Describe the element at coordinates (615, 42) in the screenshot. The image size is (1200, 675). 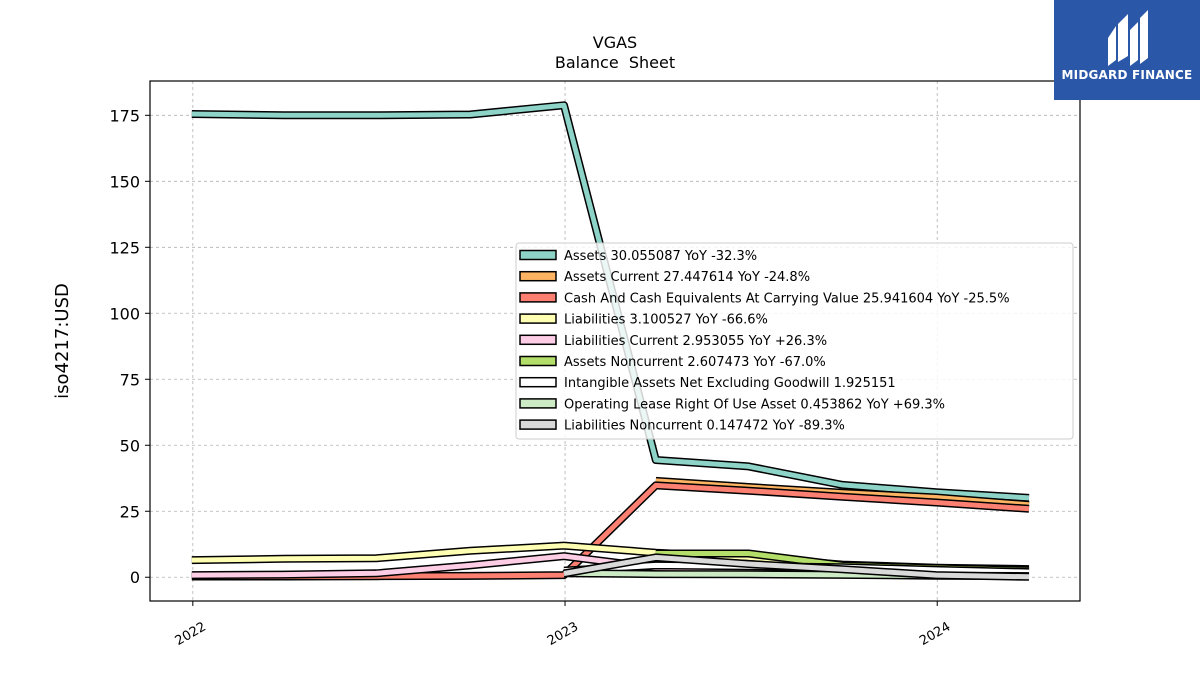
I see `chart-title: VGAS` at that location.